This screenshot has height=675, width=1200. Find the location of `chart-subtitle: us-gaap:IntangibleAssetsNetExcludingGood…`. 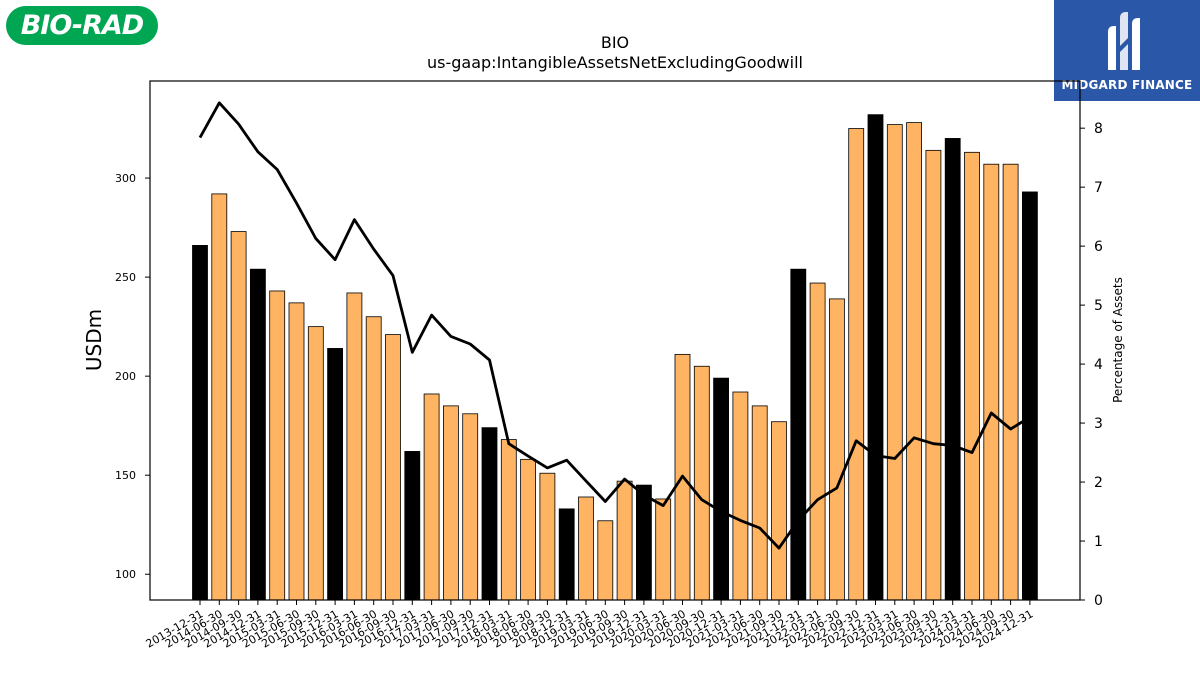

chart-subtitle: us-gaap:IntangibleAssetsNetExcludingGood… is located at coordinates (615, 62).